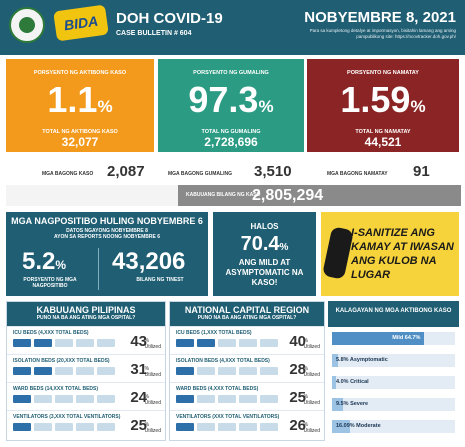 The width and height of the screenshot is (465, 447). I want to click on new-cases-value: 2,087, so click(126, 171).